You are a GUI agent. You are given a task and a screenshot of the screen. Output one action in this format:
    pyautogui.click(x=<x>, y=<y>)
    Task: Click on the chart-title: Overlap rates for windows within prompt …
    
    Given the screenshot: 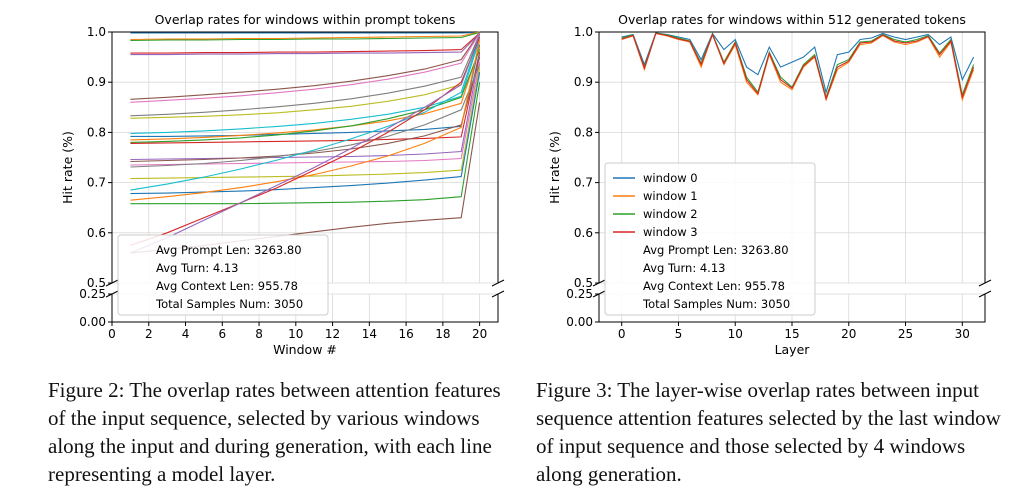 What is the action you would take?
    pyautogui.click(x=305, y=19)
    